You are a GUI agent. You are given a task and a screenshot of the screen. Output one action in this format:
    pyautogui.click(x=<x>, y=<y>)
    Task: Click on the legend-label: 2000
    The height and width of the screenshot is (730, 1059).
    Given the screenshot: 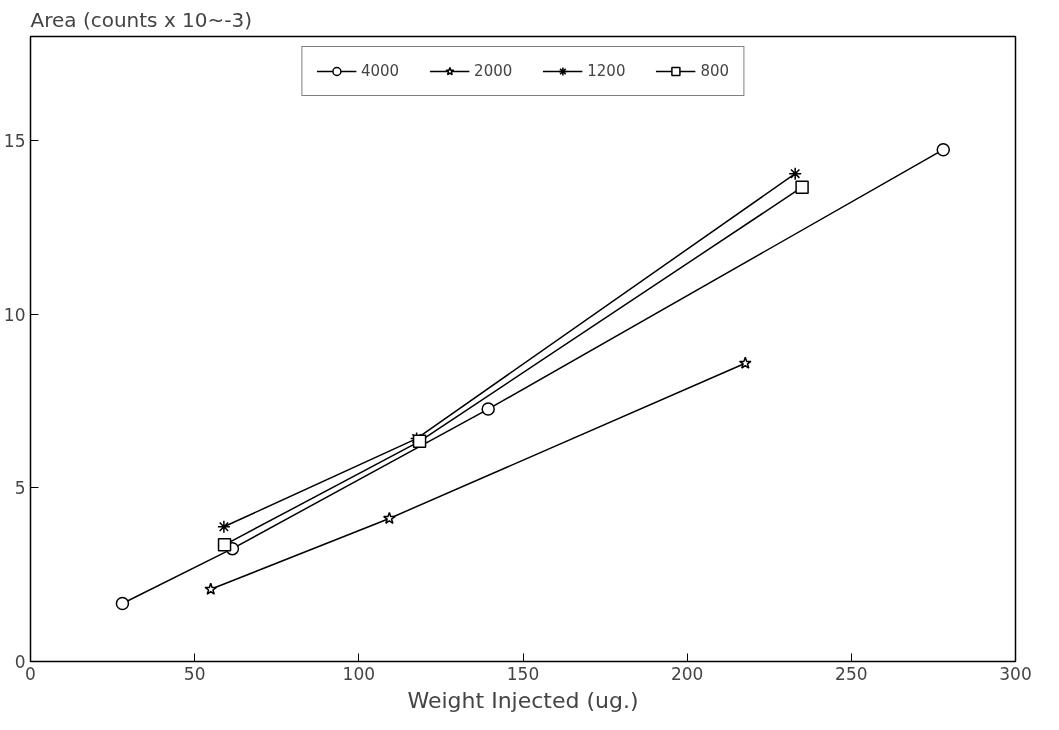 What is the action you would take?
    pyautogui.click(x=493, y=71)
    